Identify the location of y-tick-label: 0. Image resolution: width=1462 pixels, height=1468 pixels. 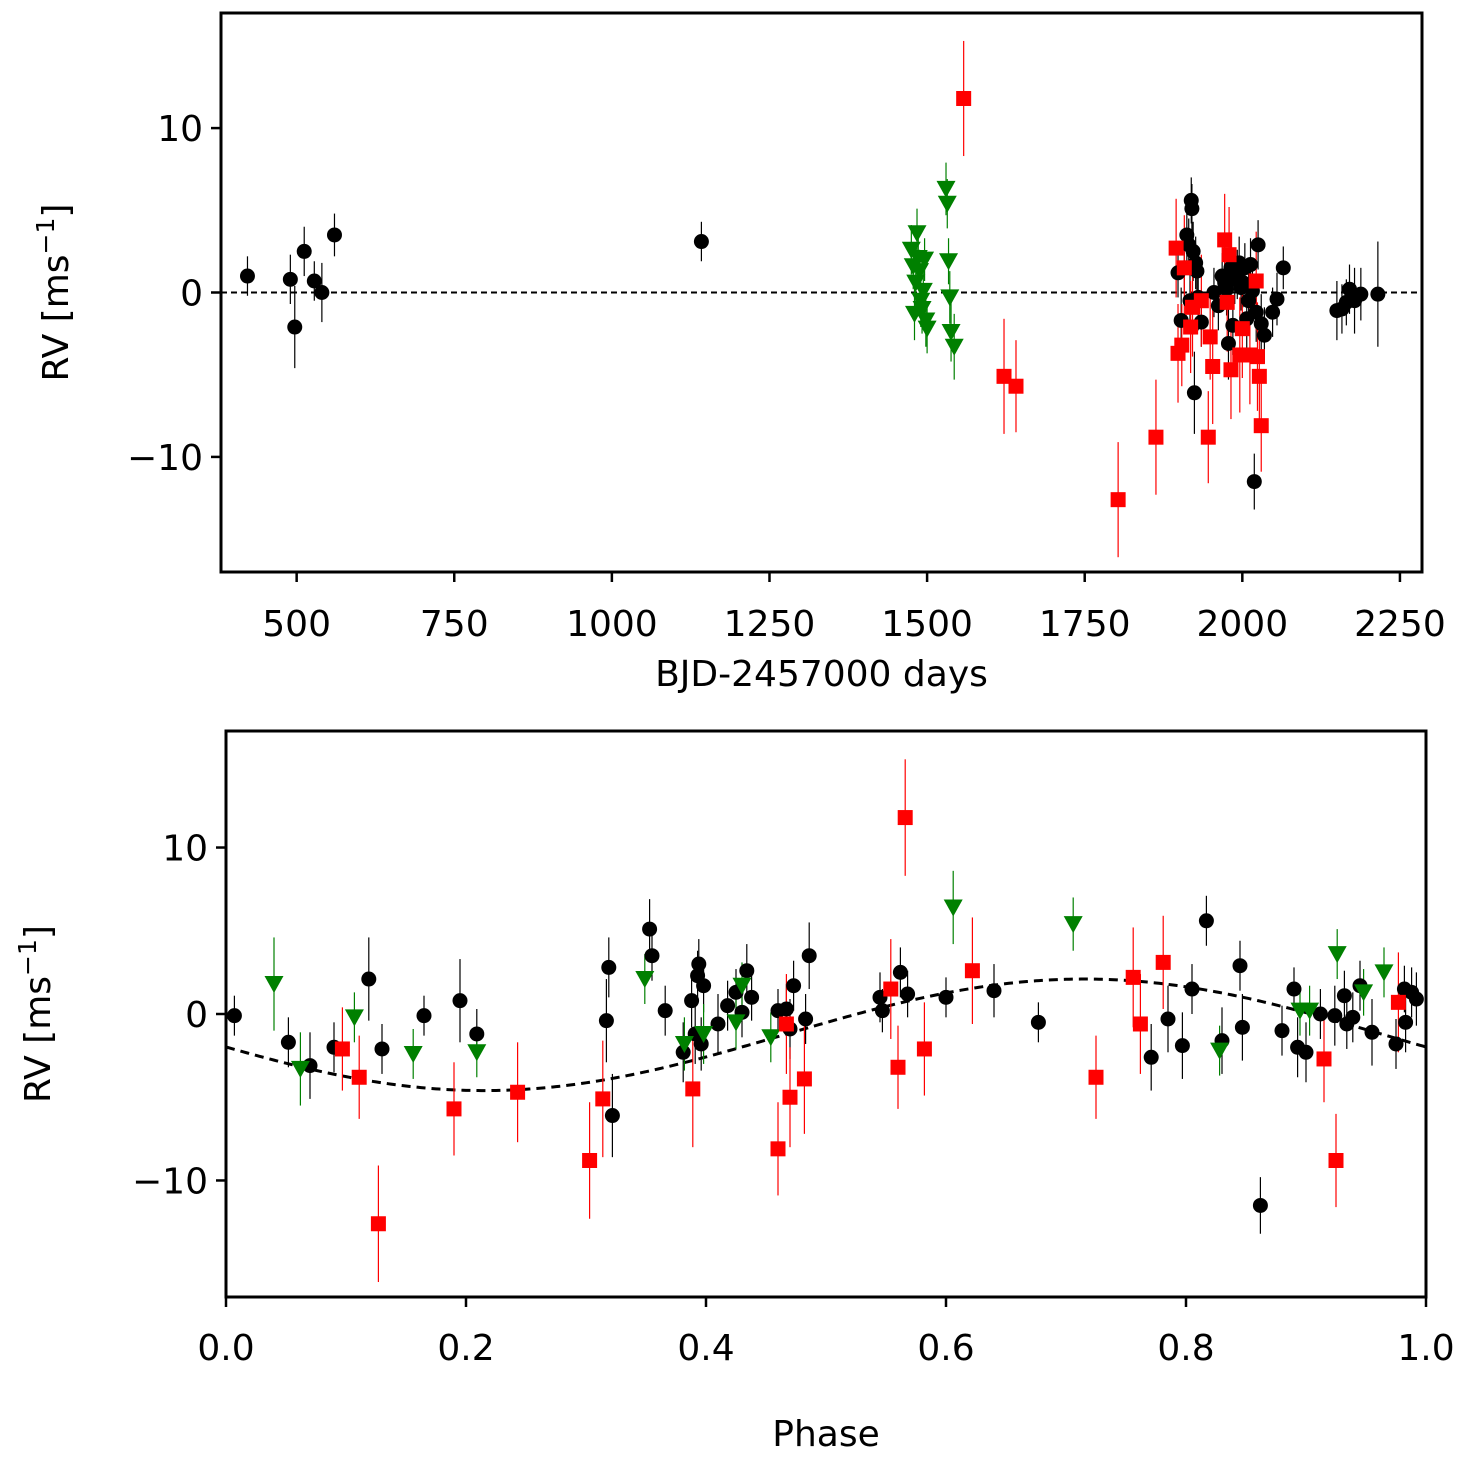
(196, 1015).